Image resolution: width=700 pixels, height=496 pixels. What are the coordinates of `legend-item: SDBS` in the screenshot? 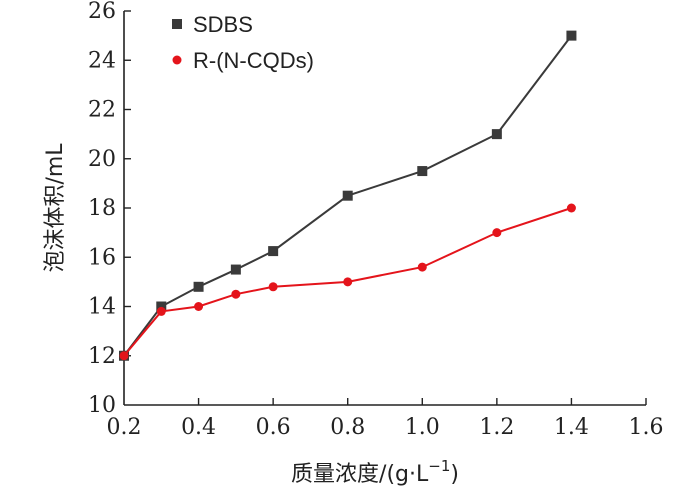 It's located at (212, 24).